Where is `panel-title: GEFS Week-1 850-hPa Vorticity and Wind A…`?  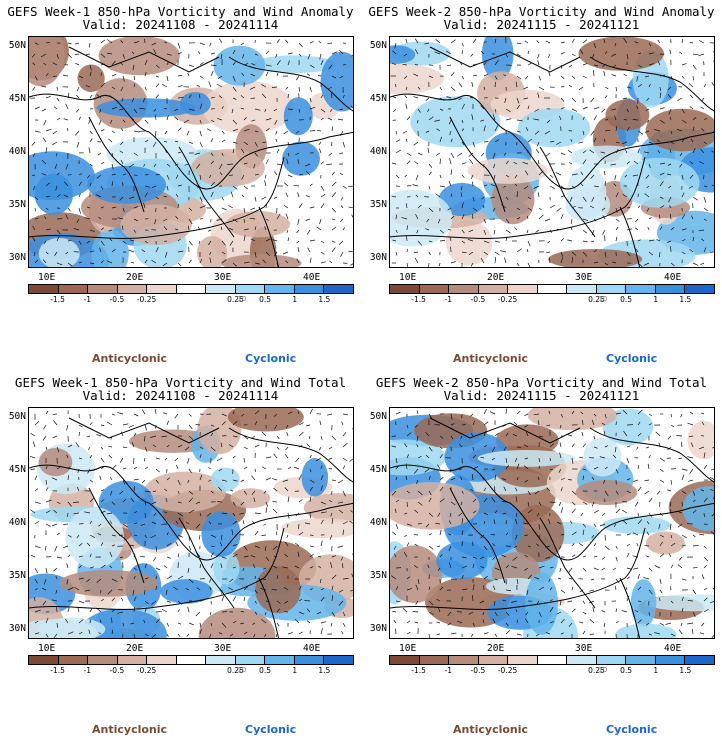 panel-title: GEFS Week-1 850-hPa Vorticity and Wind A… is located at coordinates (180, 11).